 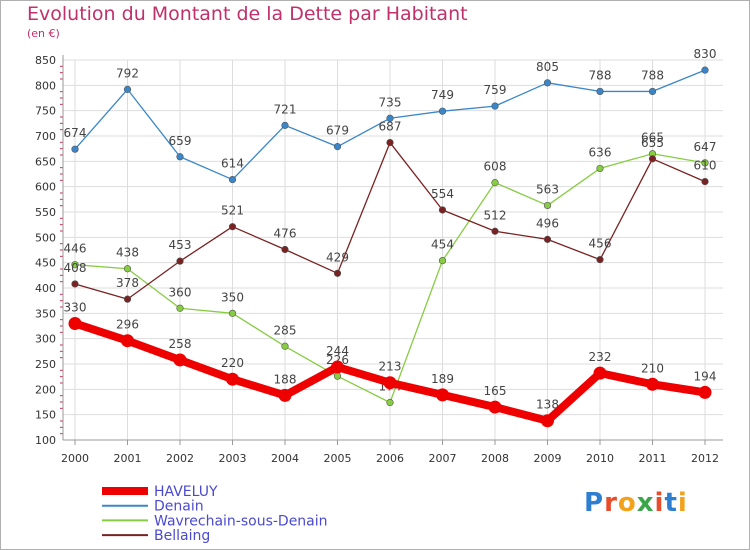 What do you see at coordinates (495, 458) in the screenshot?
I see `x-tick-label: 2008` at bounding box center [495, 458].